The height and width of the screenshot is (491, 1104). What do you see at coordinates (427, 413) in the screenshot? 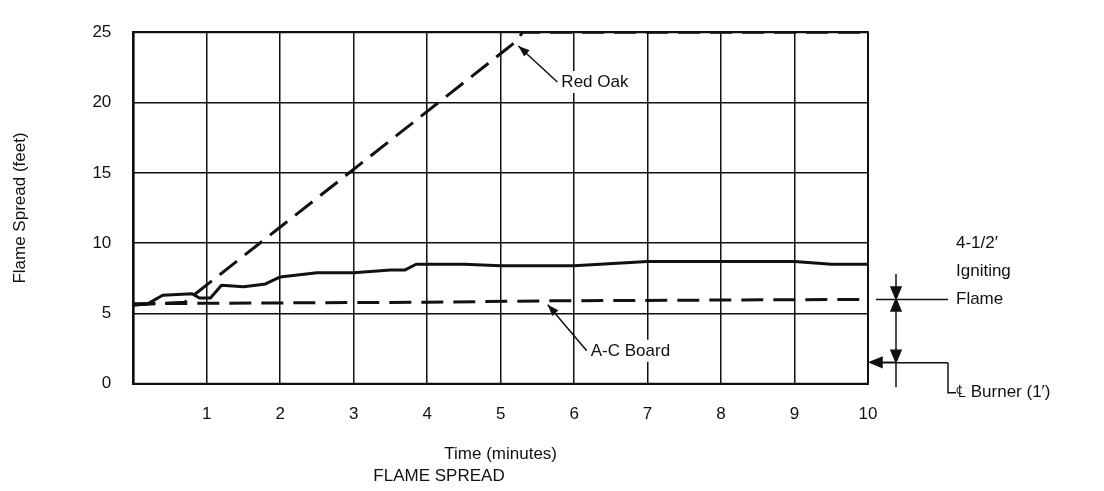
I see `x-tick-label: 4` at bounding box center [427, 413].